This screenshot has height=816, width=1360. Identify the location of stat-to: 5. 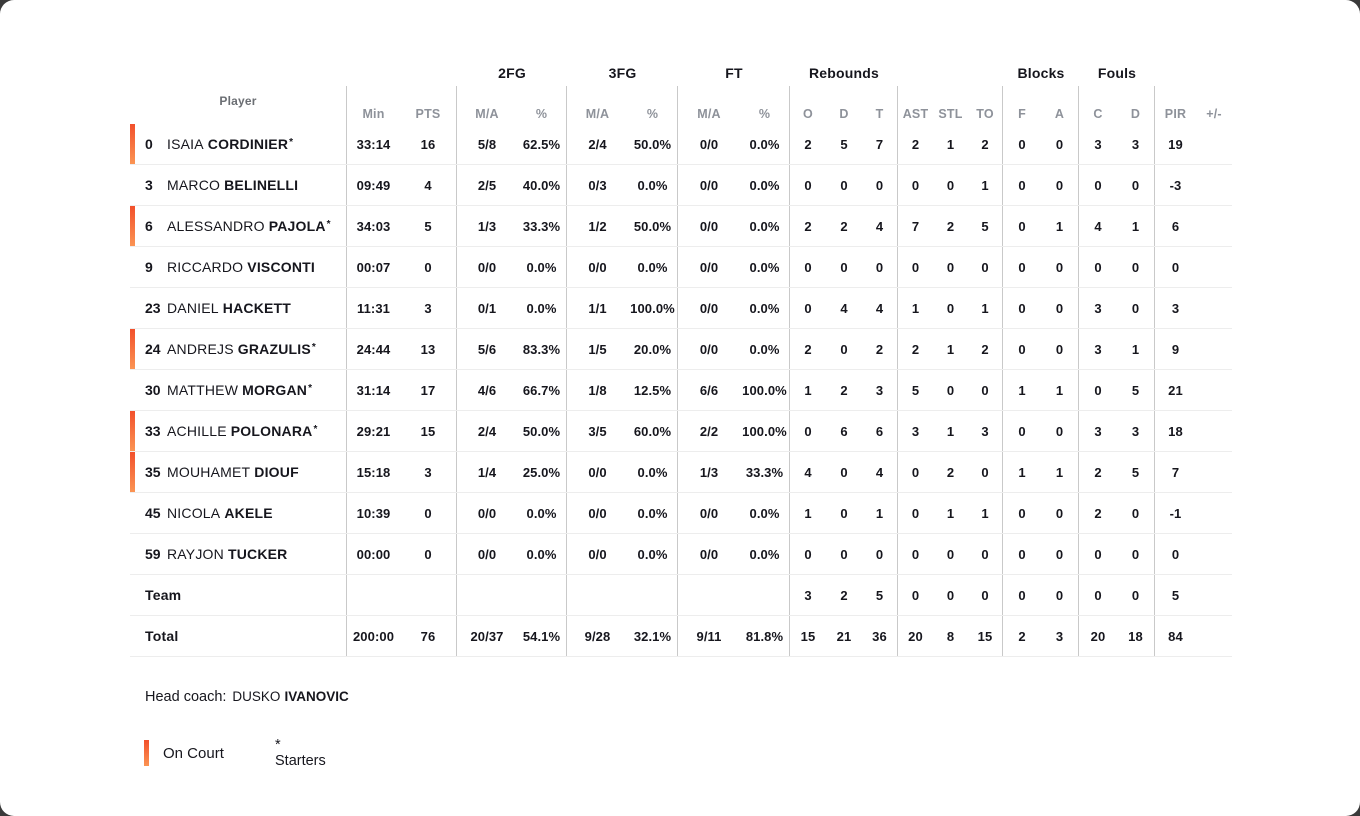
(985, 226).